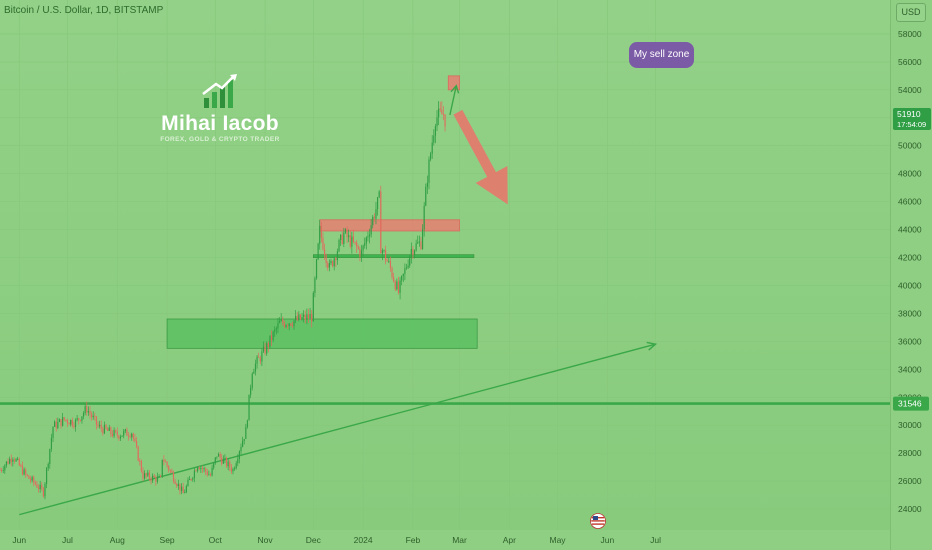 This screenshot has height=550, width=932. What do you see at coordinates (598, 521) in the screenshot?
I see `us-flag-icon` at bounding box center [598, 521].